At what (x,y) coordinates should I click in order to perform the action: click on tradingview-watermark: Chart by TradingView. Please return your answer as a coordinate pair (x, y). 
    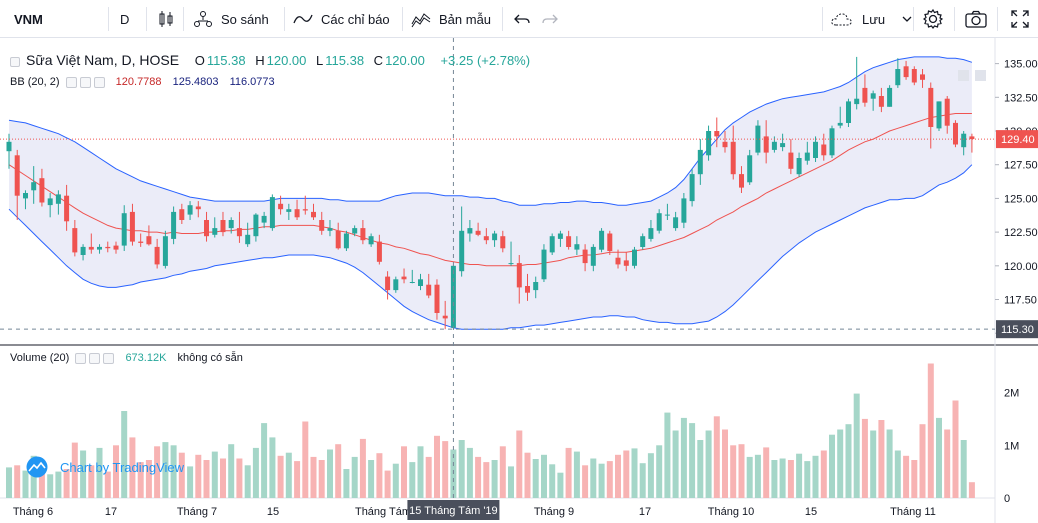
    Looking at the image, I should click on (103, 467).